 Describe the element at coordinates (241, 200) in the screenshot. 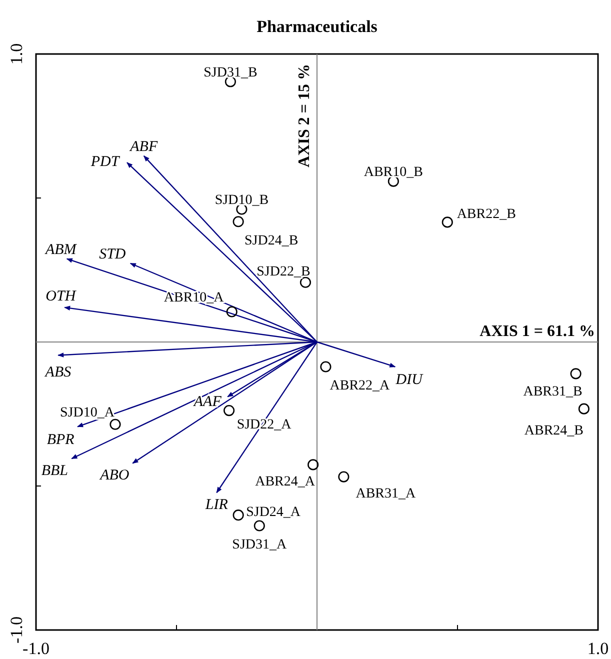

I see `series-label: SJD10_B` at that location.